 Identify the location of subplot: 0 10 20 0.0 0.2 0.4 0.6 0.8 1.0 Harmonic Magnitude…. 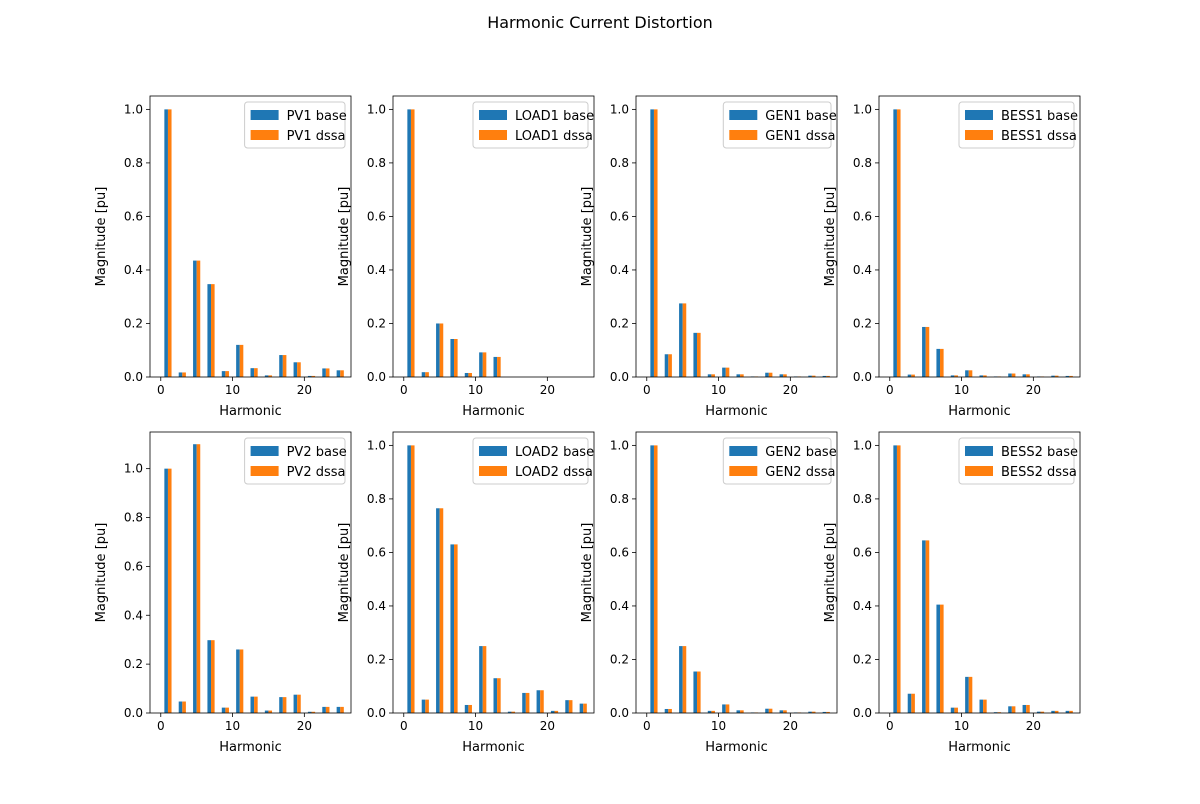
(466, 257).